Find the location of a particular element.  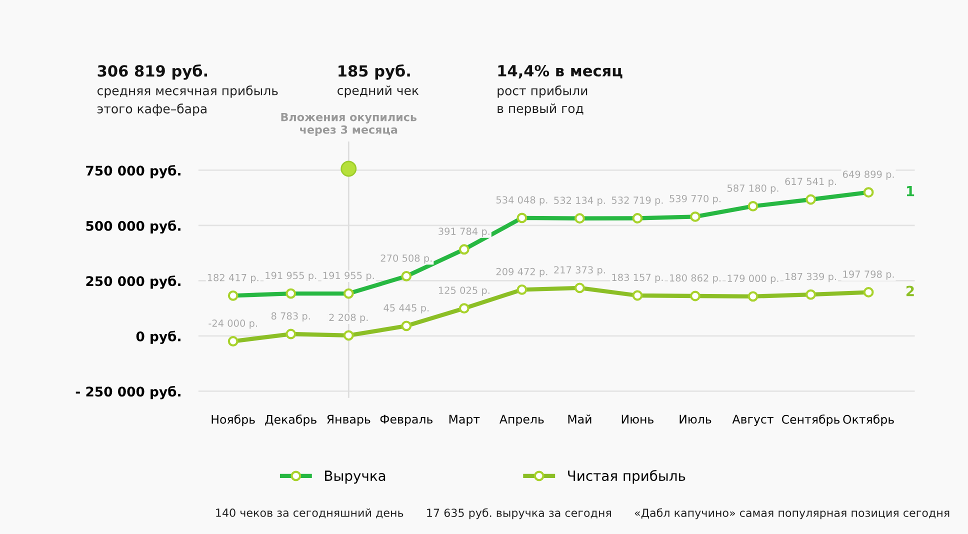

text: 17 635 руб. выручка за сегодня is located at coordinates (519, 514).